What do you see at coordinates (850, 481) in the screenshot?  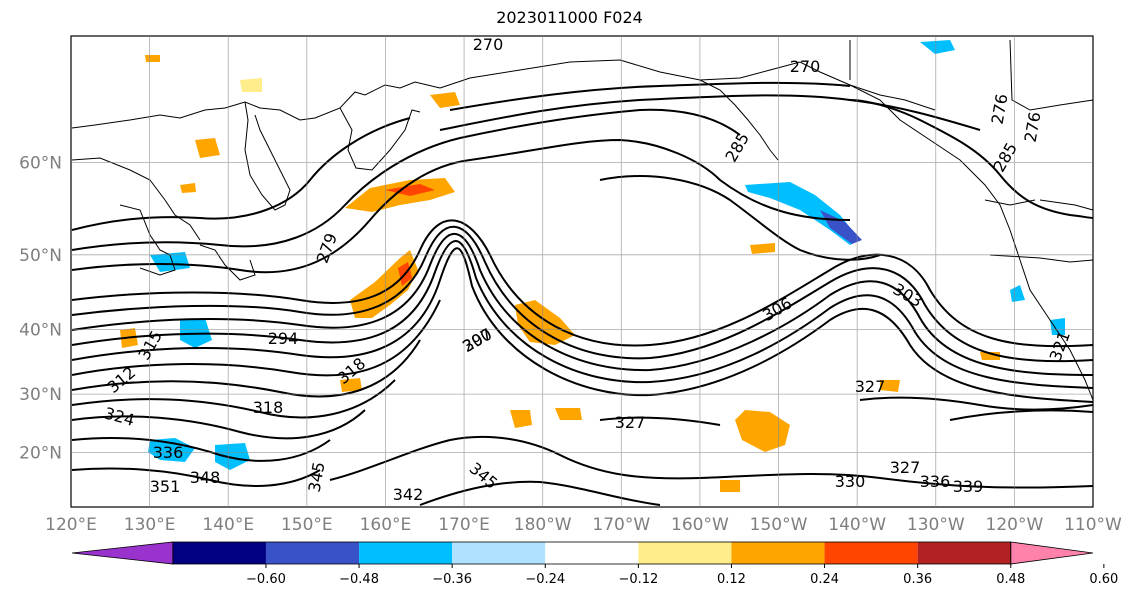 I see `contour-label: 330` at bounding box center [850, 481].